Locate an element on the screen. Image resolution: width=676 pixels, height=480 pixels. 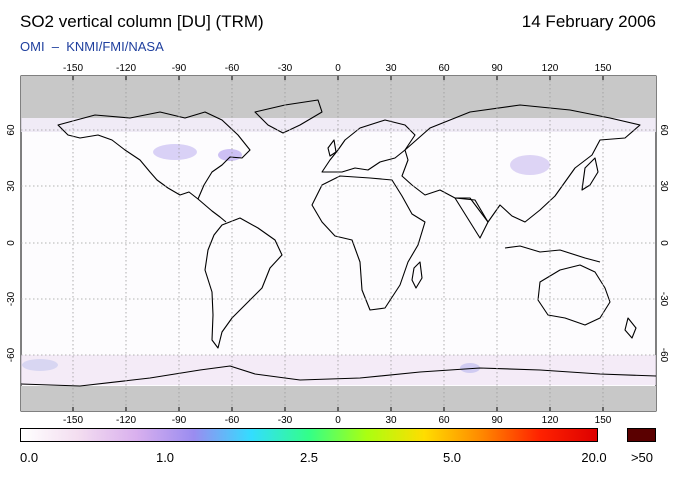
no-data-north is located at coordinates (338, 97).